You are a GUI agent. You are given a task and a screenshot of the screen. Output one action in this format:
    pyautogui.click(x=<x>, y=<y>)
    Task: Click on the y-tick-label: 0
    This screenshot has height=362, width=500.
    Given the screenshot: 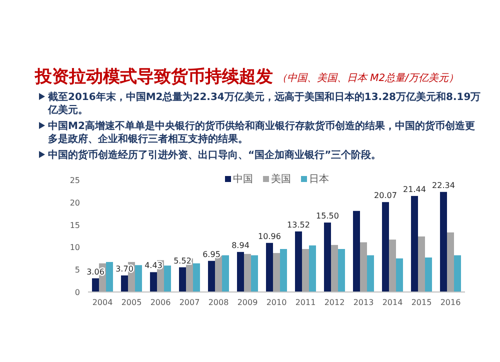 What is the action you would take?
    pyautogui.click(x=77, y=292)
    